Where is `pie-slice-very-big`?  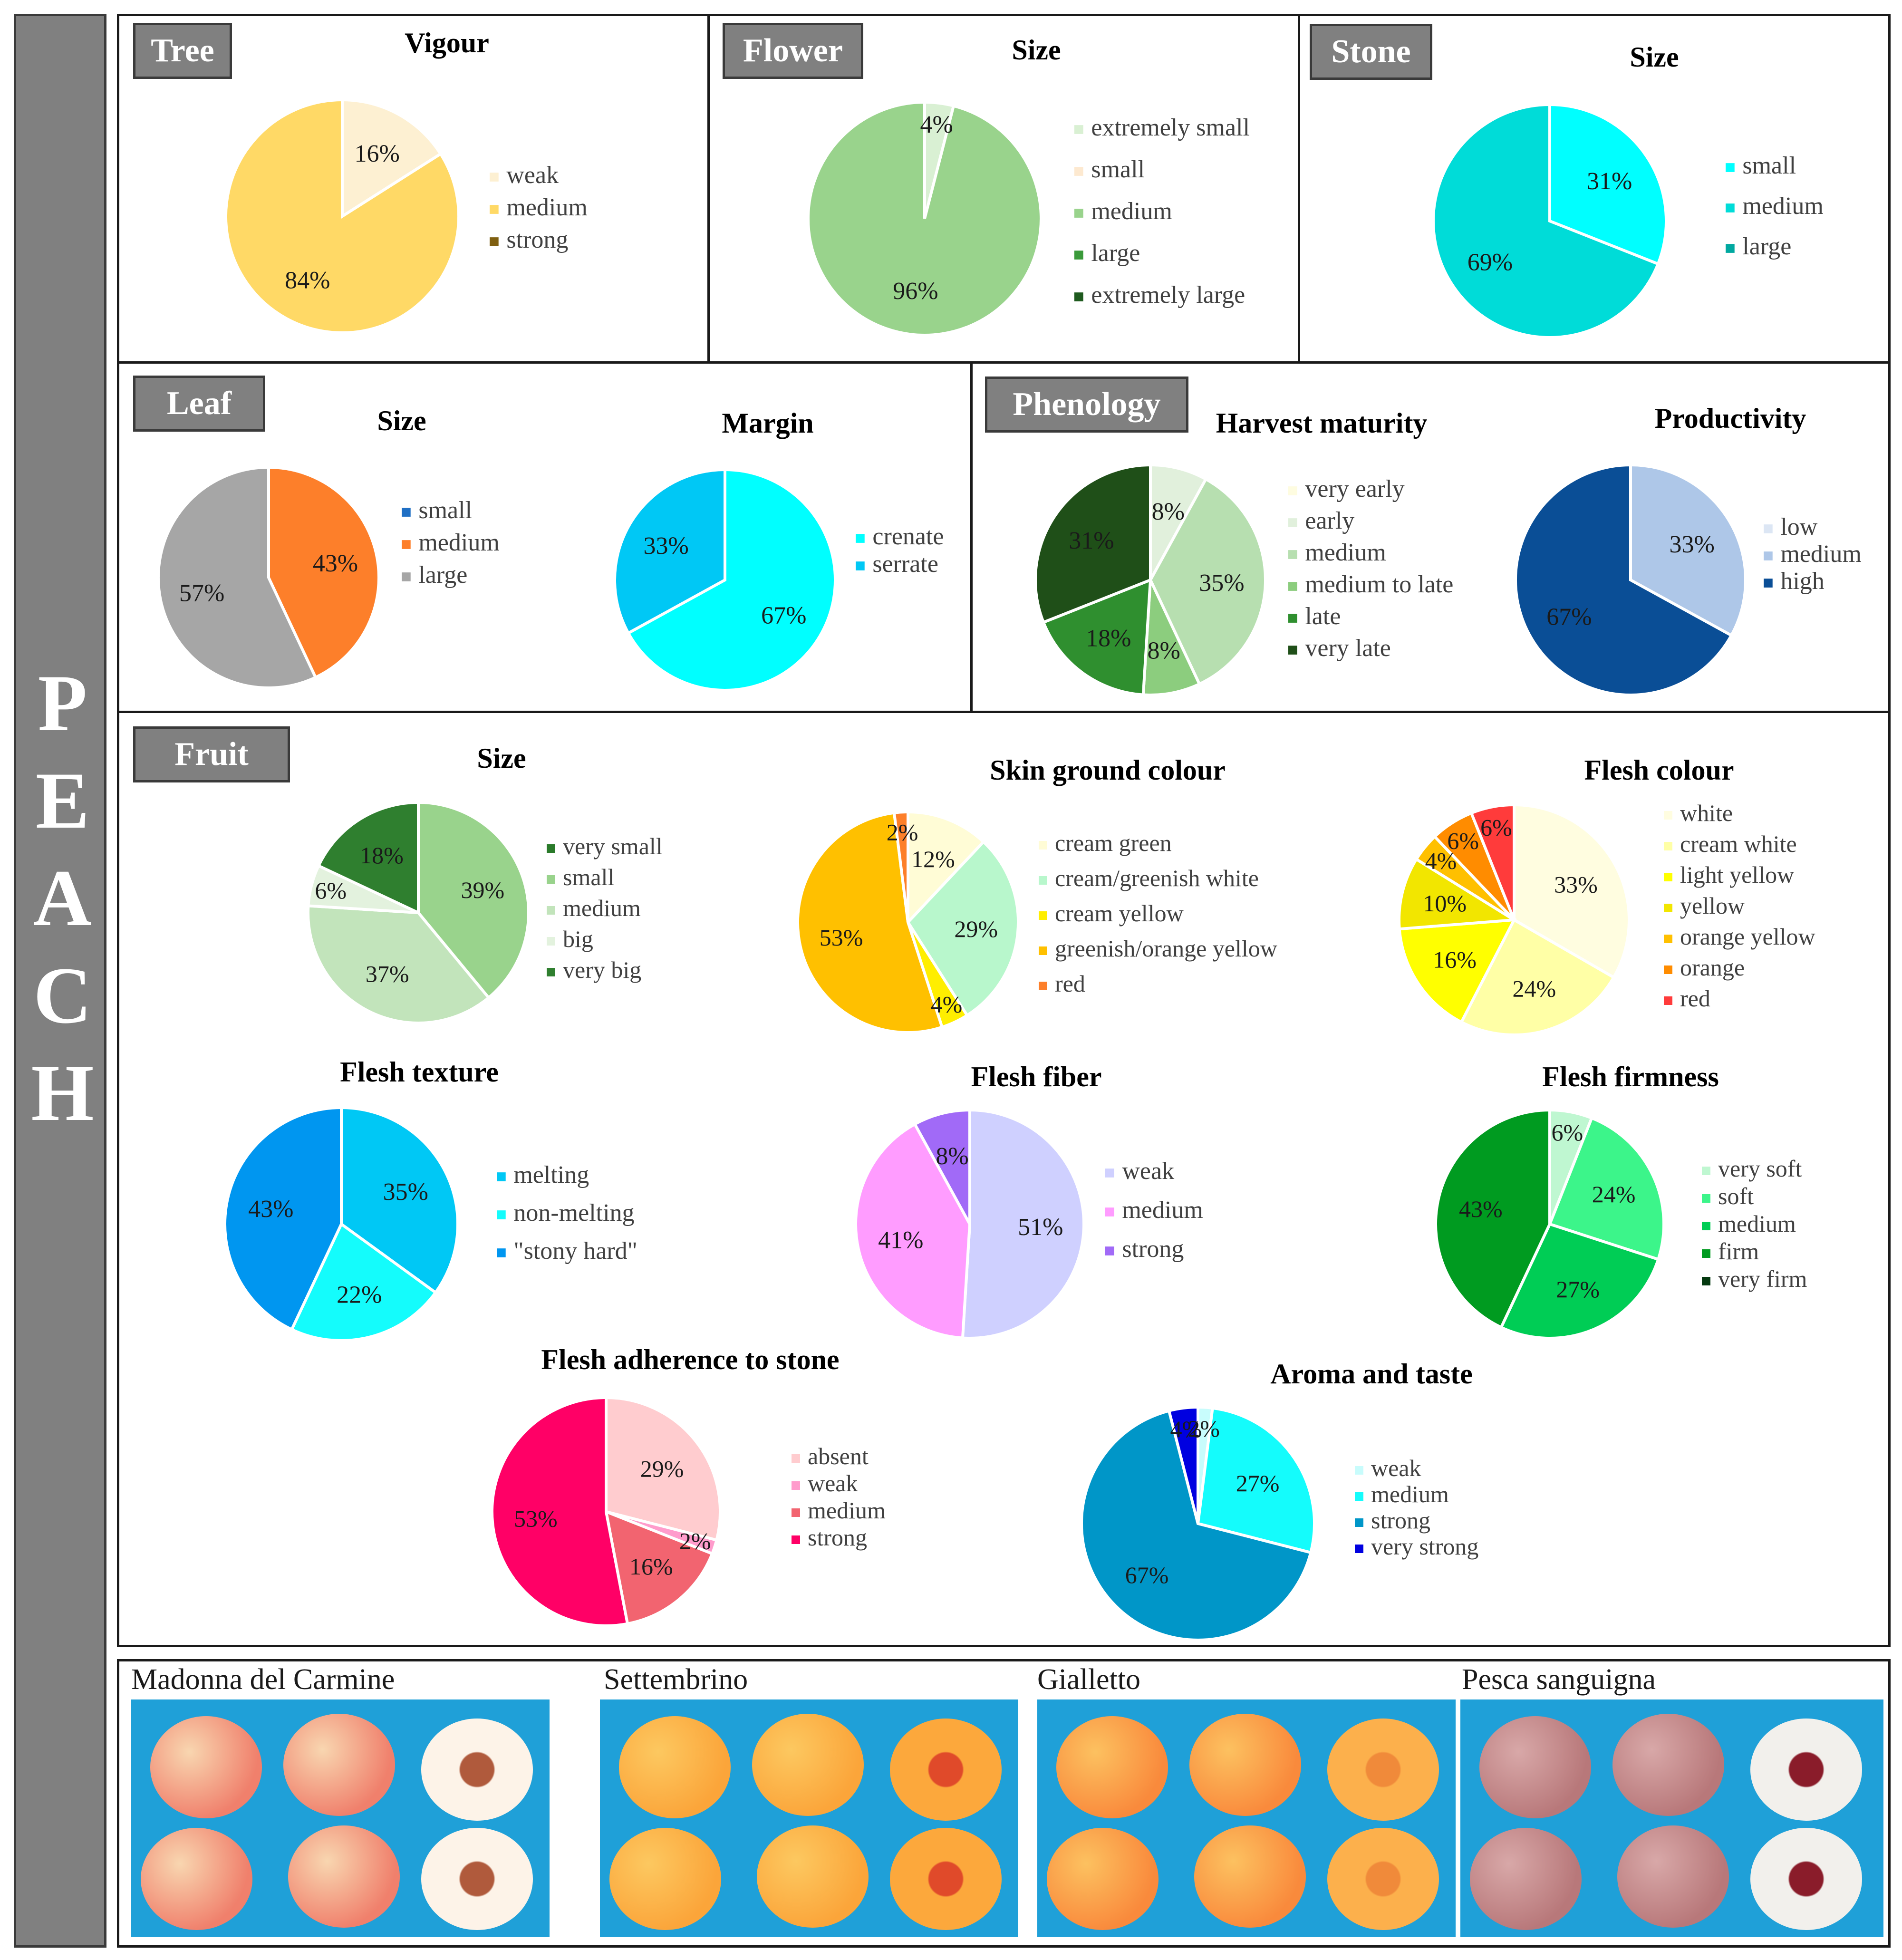
pie-slice-very-big is located at coordinates (368, 858).